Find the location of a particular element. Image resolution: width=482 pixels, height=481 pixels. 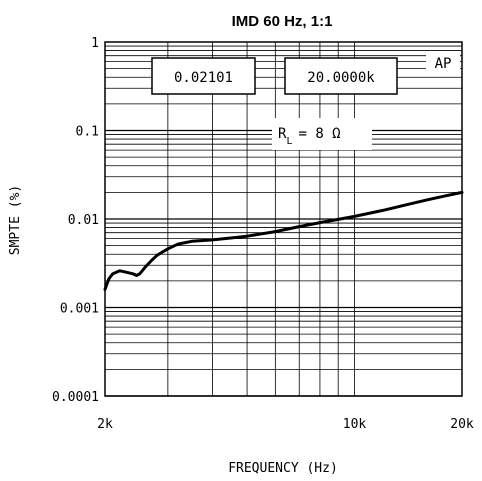

readout-left-box is located at coordinates (203, 76).